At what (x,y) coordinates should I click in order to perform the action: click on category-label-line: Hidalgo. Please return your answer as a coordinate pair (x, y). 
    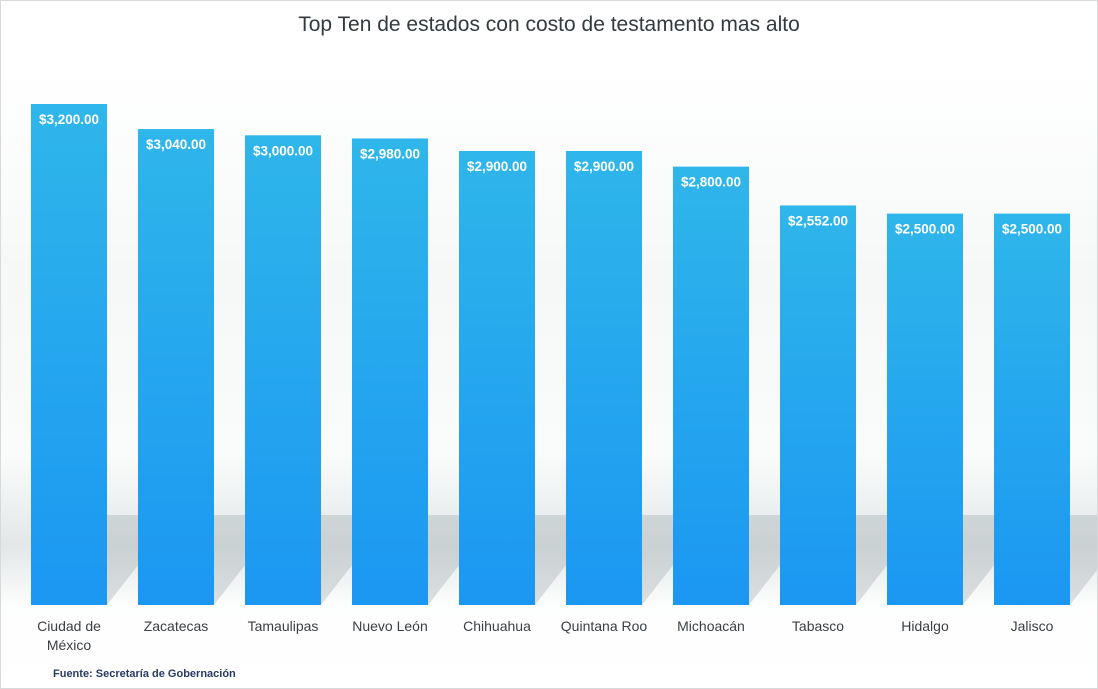
    Looking at the image, I should click on (925, 626).